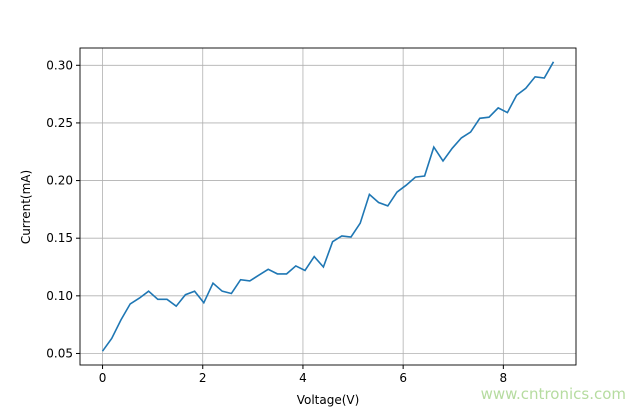  What do you see at coordinates (59, 181) in the screenshot?
I see `y-tick-label: 0.20` at bounding box center [59, 181].